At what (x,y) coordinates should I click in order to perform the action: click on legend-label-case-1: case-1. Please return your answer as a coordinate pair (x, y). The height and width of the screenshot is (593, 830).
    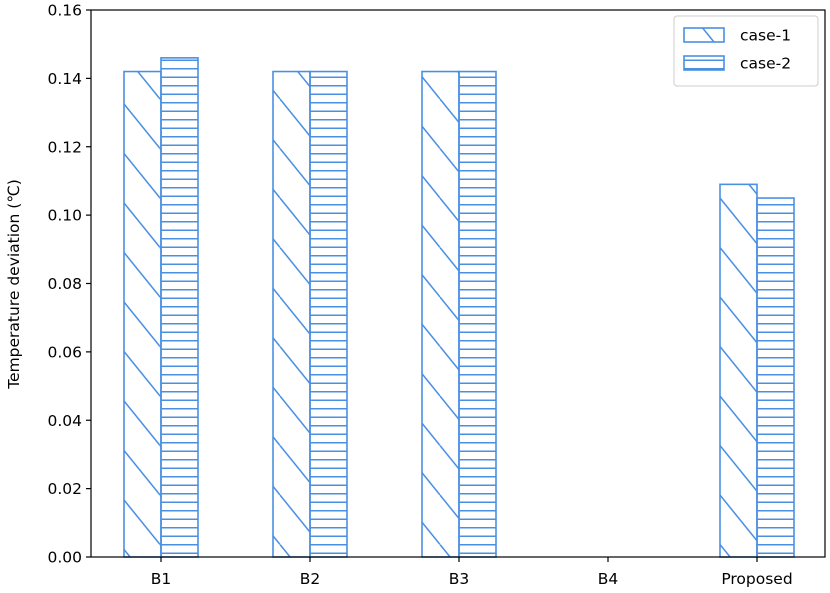
    Looking at the image, I should click on (765, 36).